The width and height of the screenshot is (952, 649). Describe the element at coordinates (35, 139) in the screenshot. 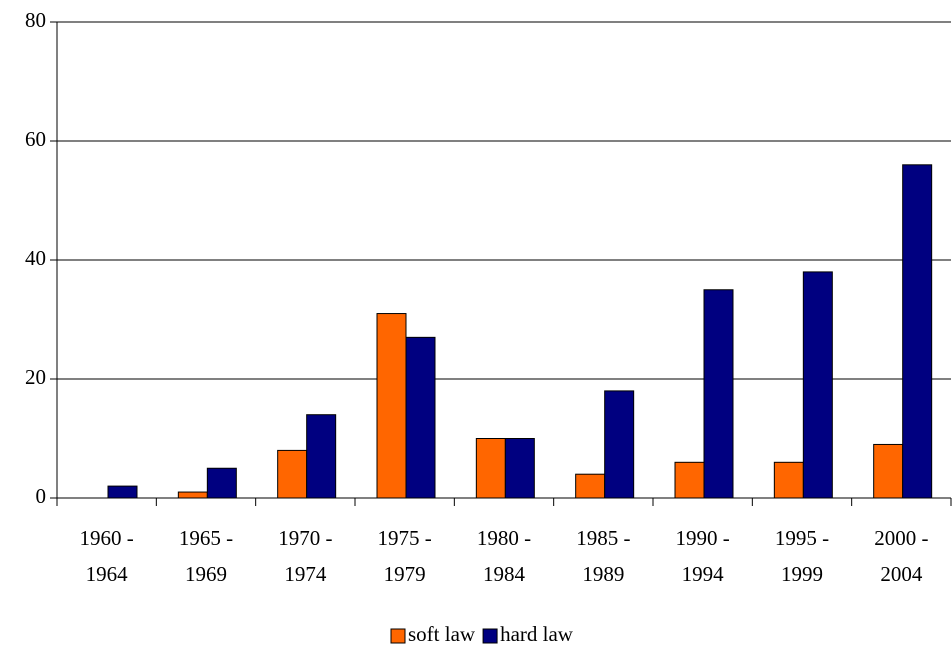

I see `y-tick-label: 60` at that location.